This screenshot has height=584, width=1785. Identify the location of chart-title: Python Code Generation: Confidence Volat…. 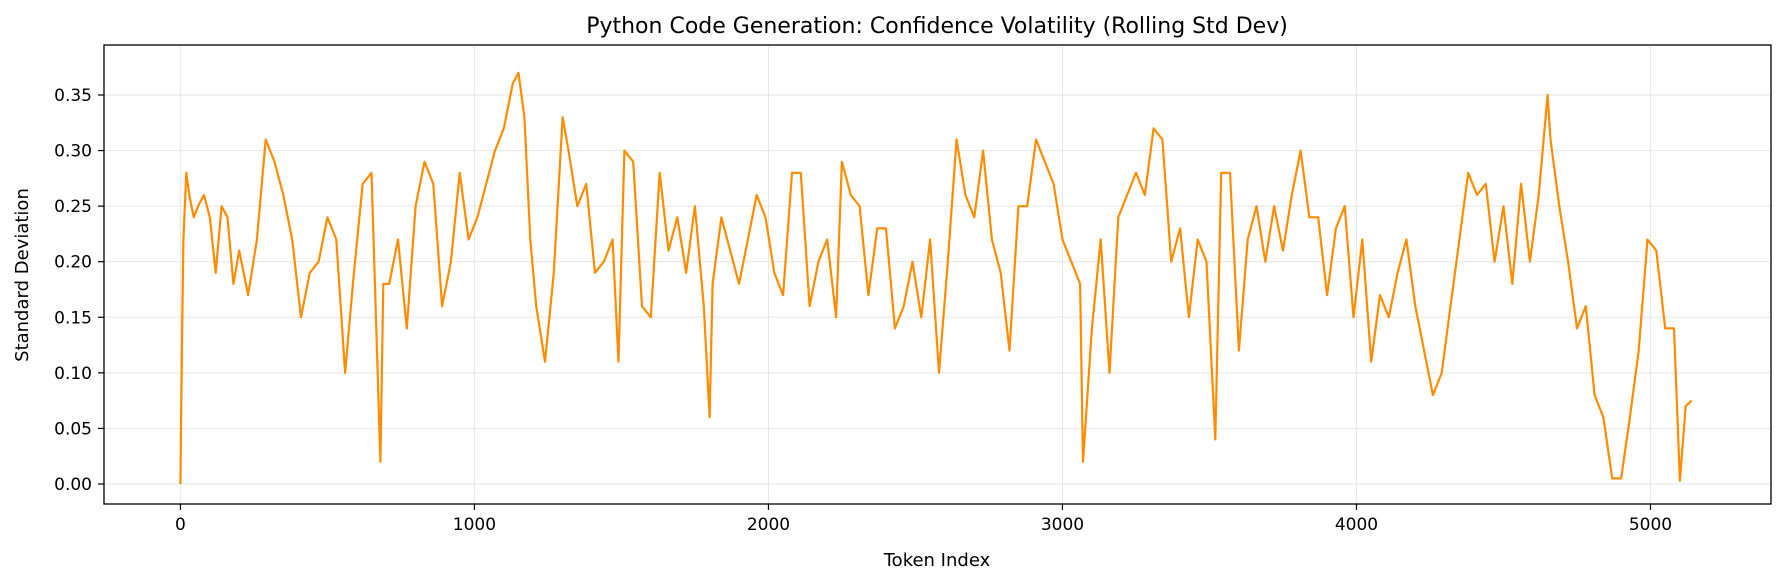
(937, 26).